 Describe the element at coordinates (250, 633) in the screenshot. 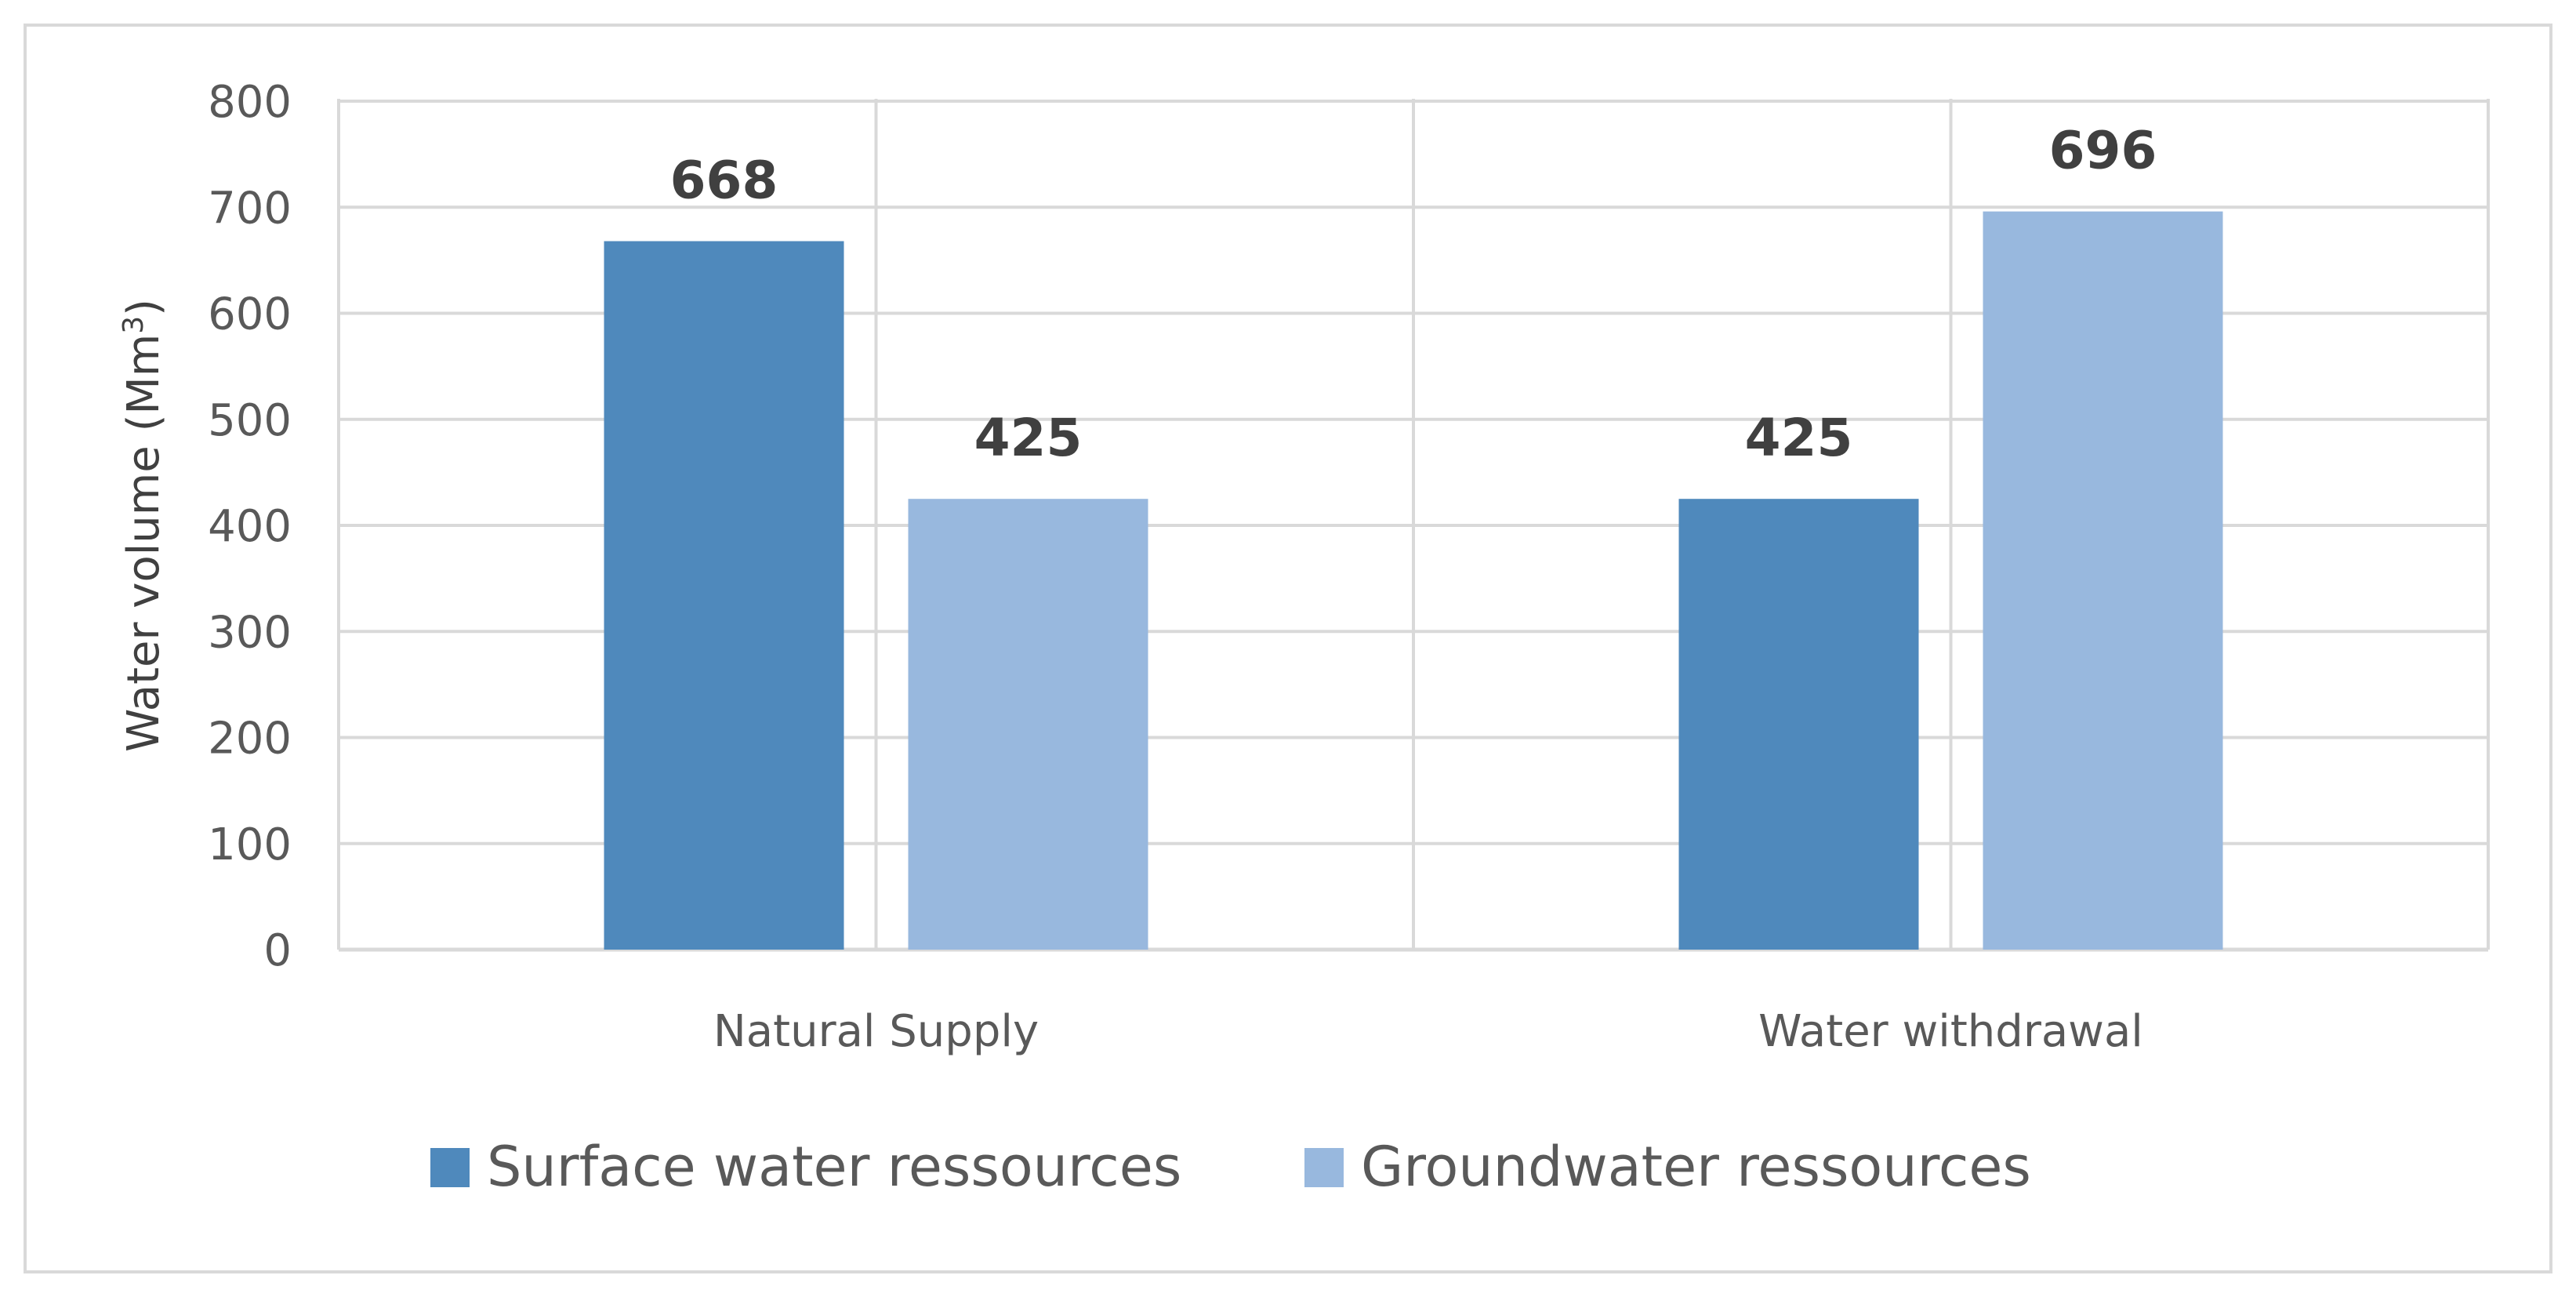

I see `y-tick-label: 300` at that location.